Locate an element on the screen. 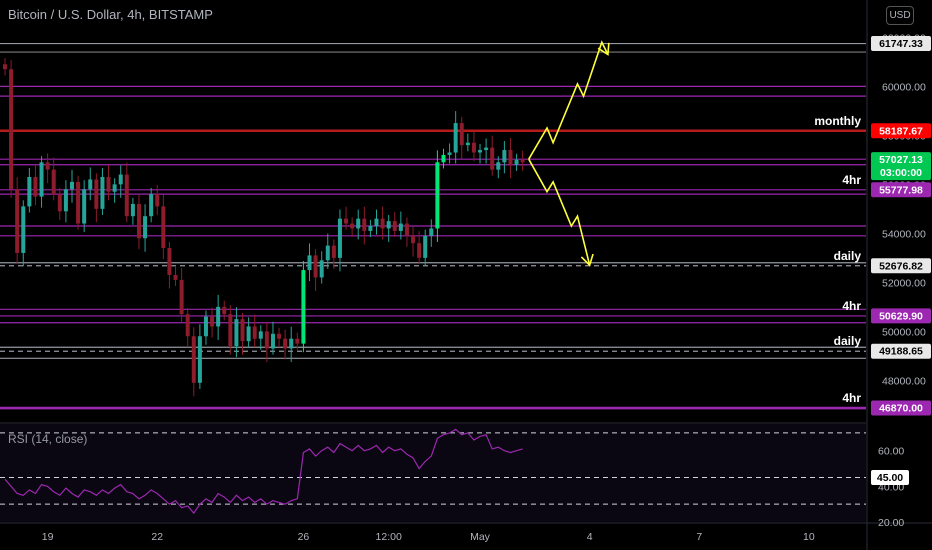  bearish-scenario-arrow is located at coordinates (559, 212).